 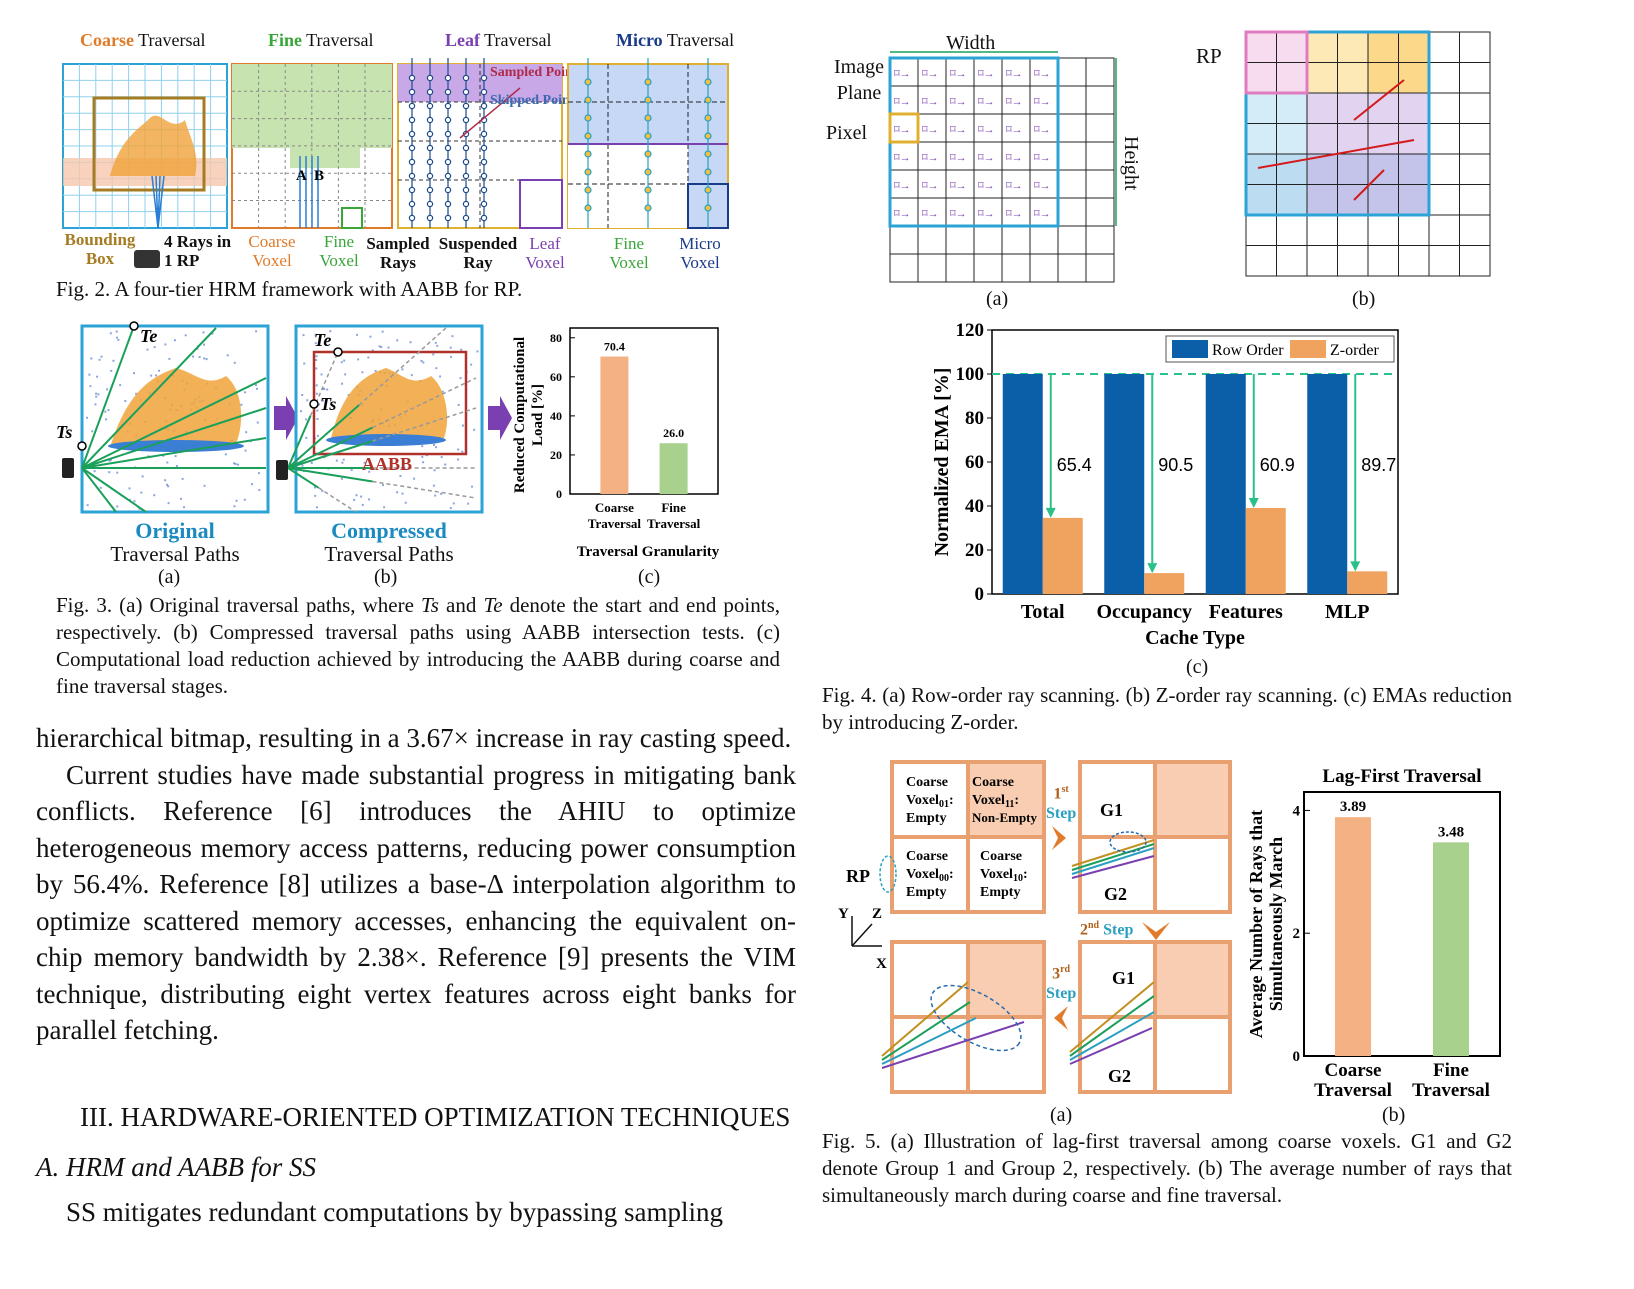 I want to click on step1-label: 1st Step, so click(x=1061, y=803).